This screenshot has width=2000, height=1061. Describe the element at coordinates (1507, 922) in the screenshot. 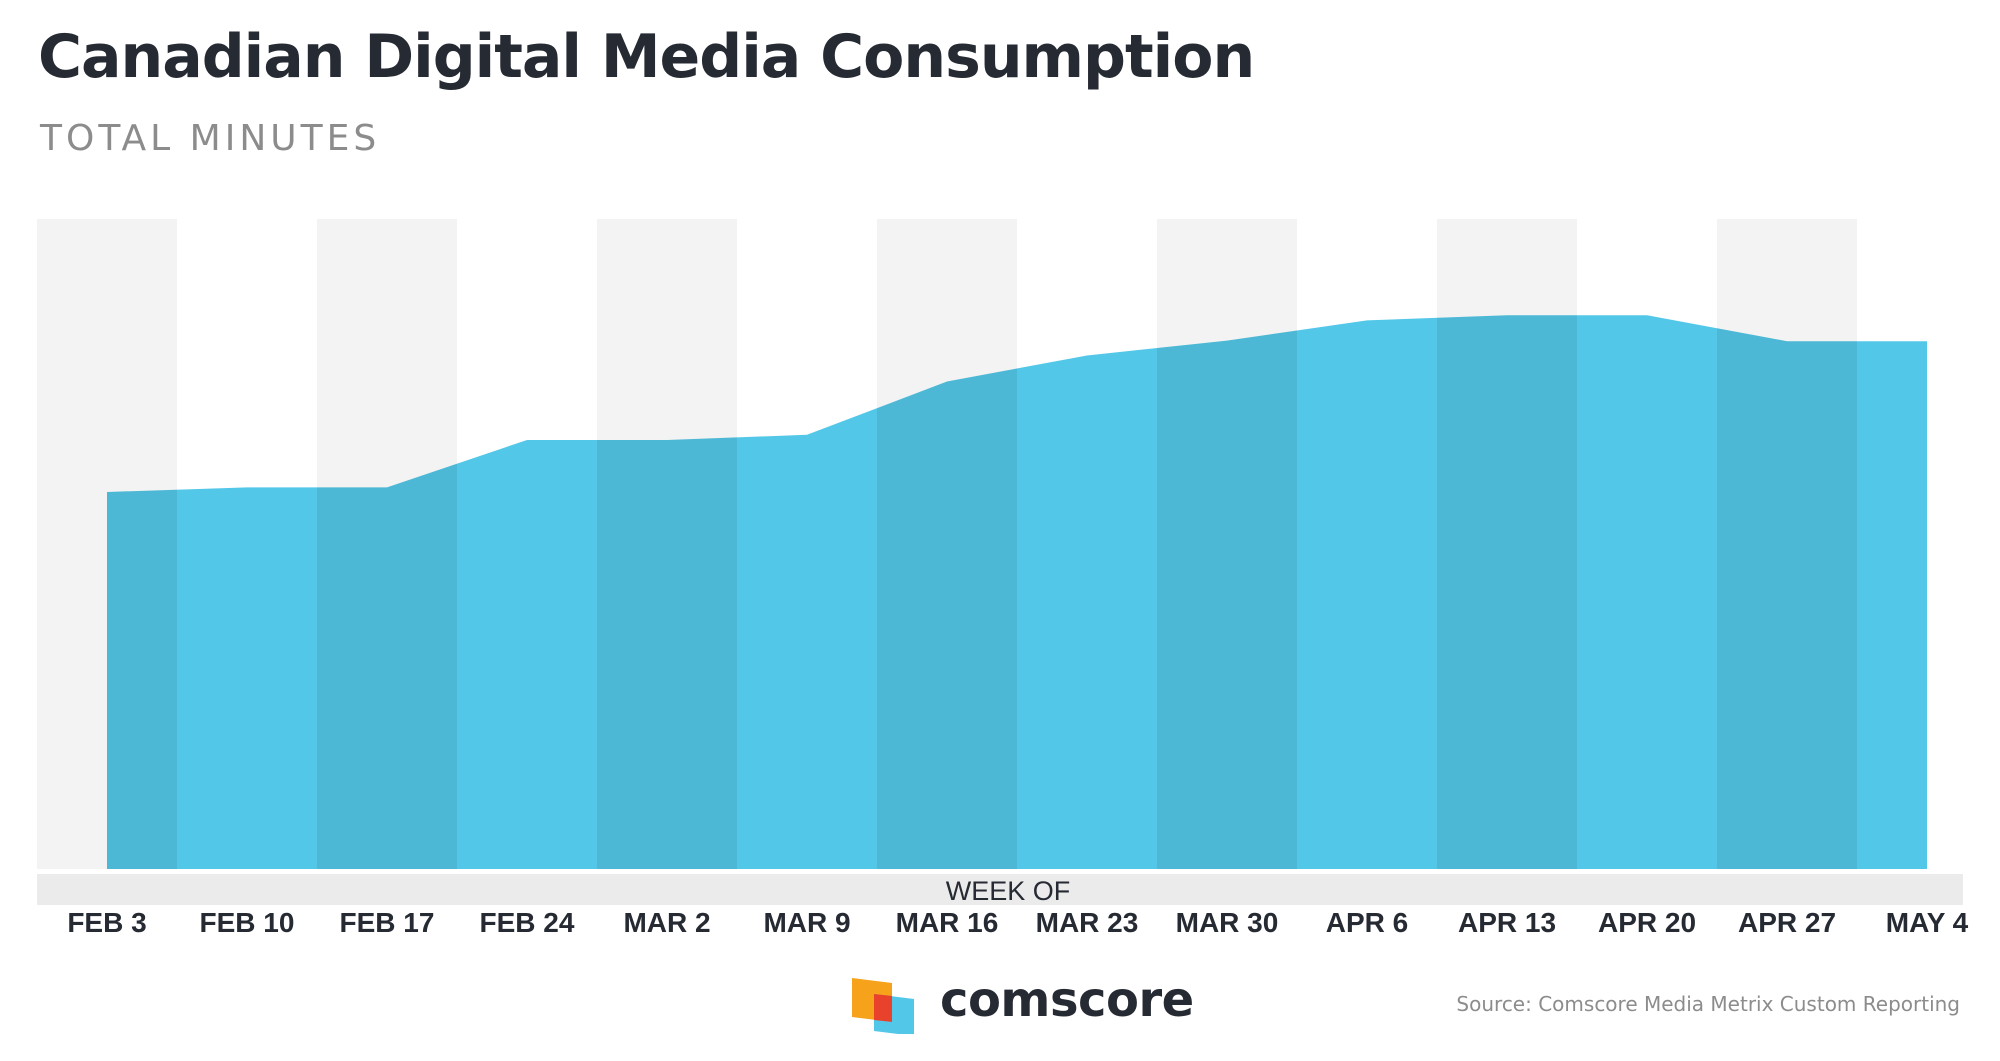

I see `x-tick-label: APR 13` at that location.